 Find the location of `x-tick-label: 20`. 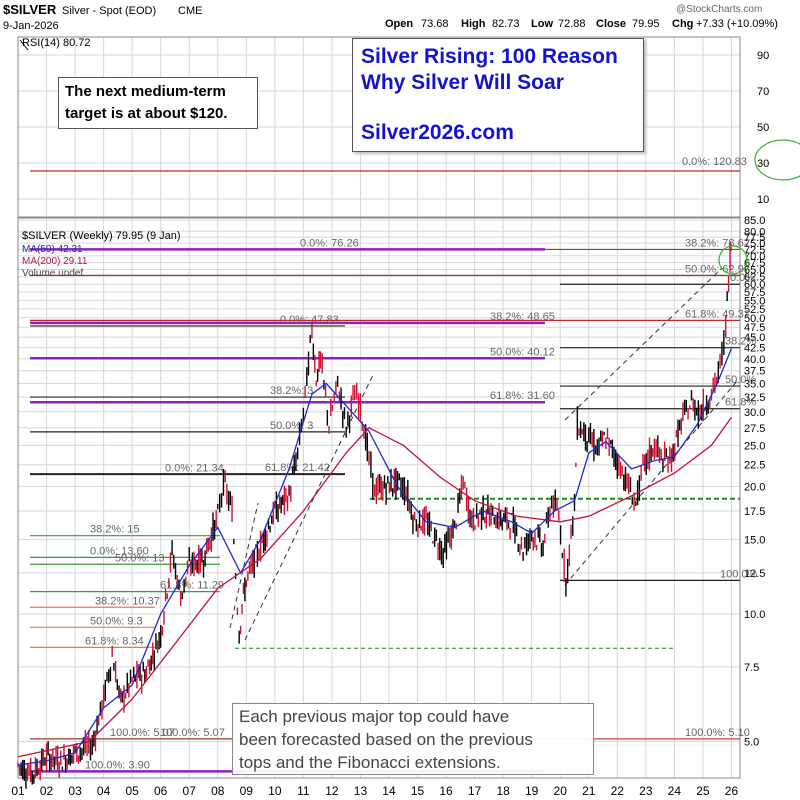

x-tick-label: 20 is located at coordinates (561, 791).